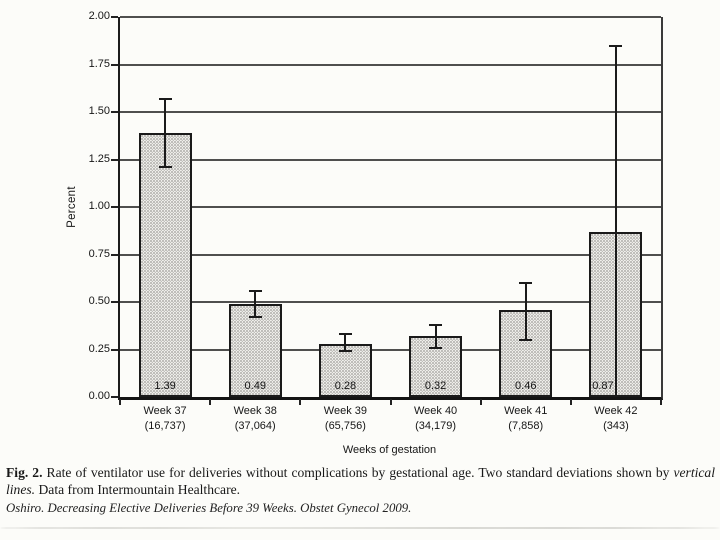  What do you see at coordinates (345, 425) in the screenshot?
I see `x-sample-size: (65,756)` at bounding box center [345, 425].